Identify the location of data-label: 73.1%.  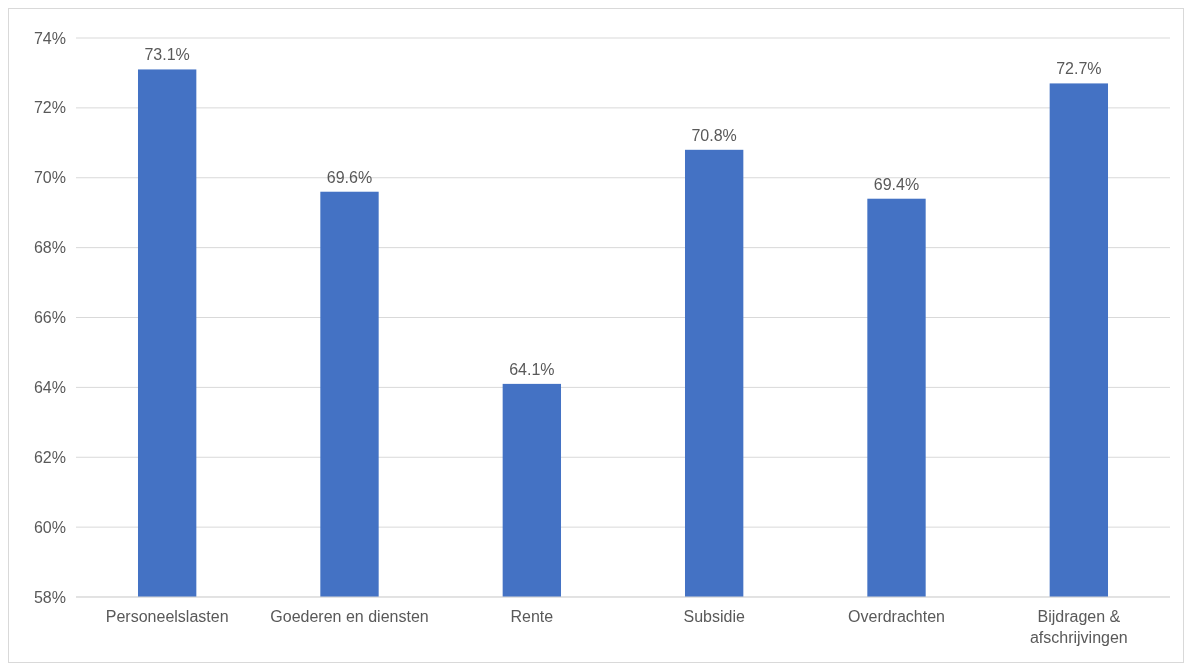
(167, 55).